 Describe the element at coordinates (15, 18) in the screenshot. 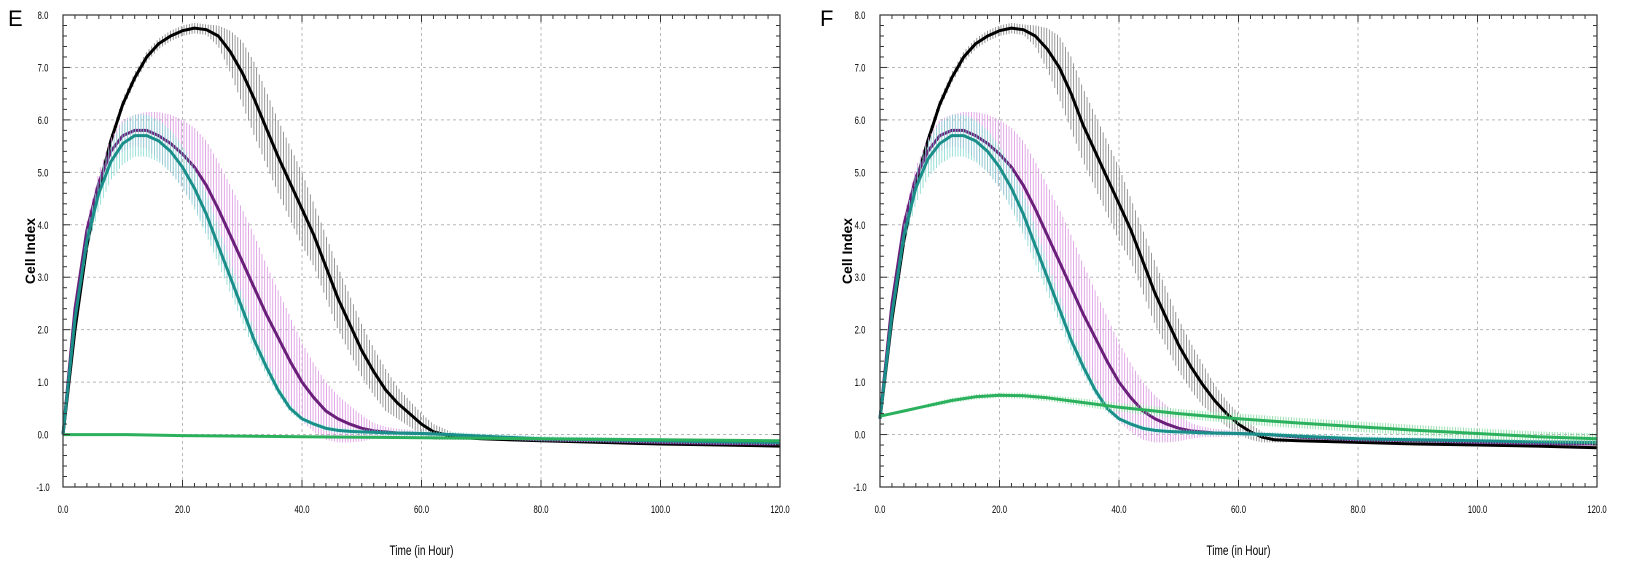

I see `panel-letter: E` at that location.